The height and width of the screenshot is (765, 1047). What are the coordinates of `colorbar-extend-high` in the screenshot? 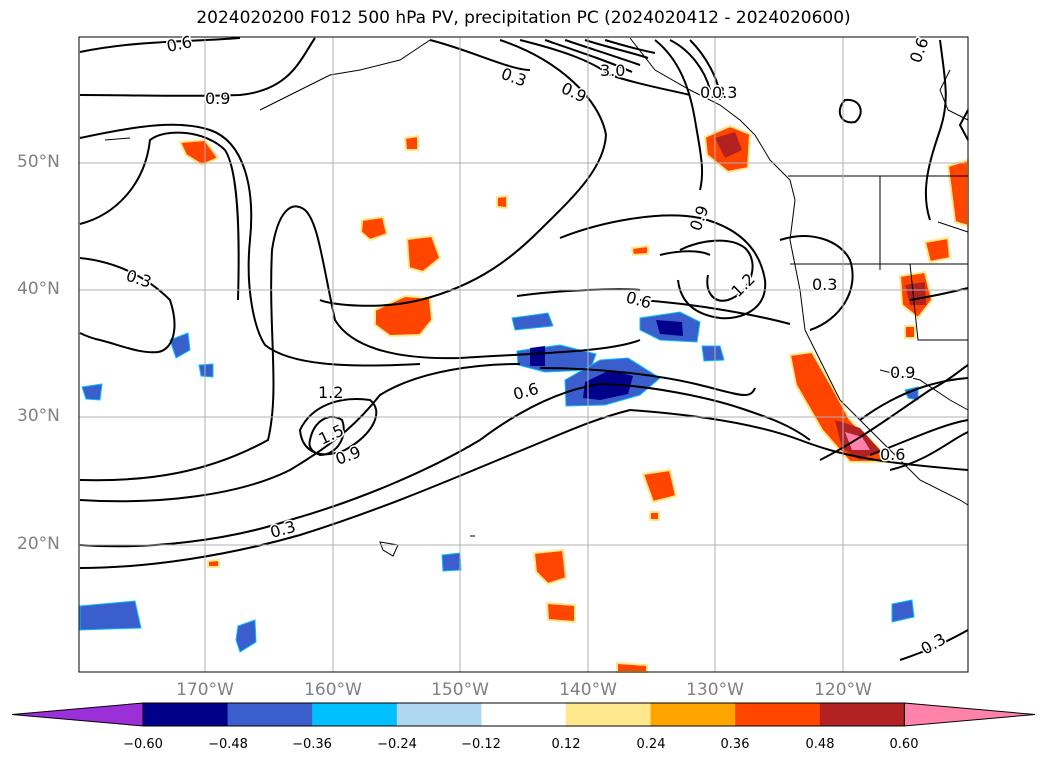 It's located at (969, 714).